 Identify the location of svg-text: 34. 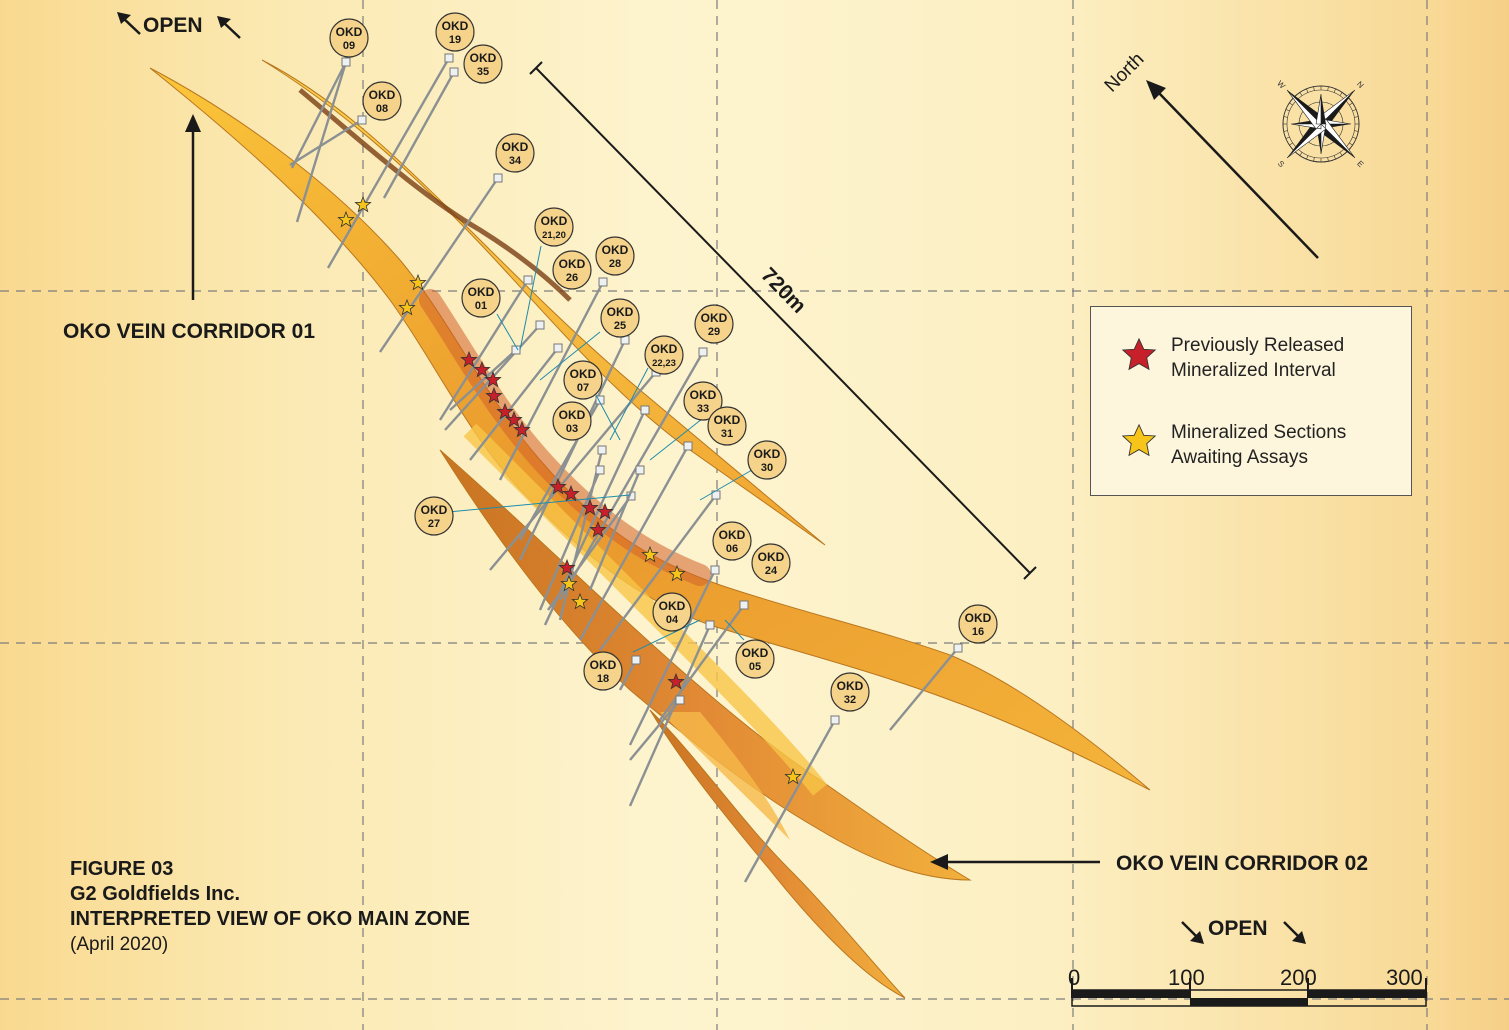
(515, 161).